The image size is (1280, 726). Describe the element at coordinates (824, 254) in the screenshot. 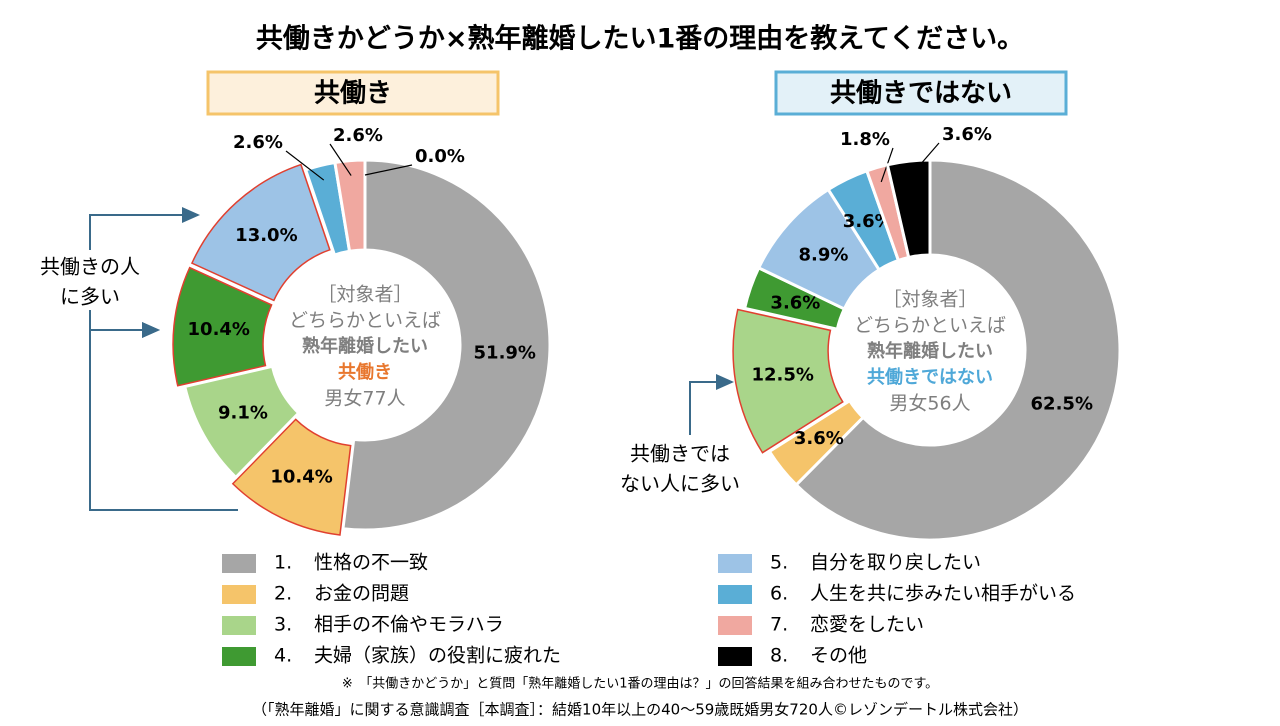

I see `value-label: 8.9%` at that location.